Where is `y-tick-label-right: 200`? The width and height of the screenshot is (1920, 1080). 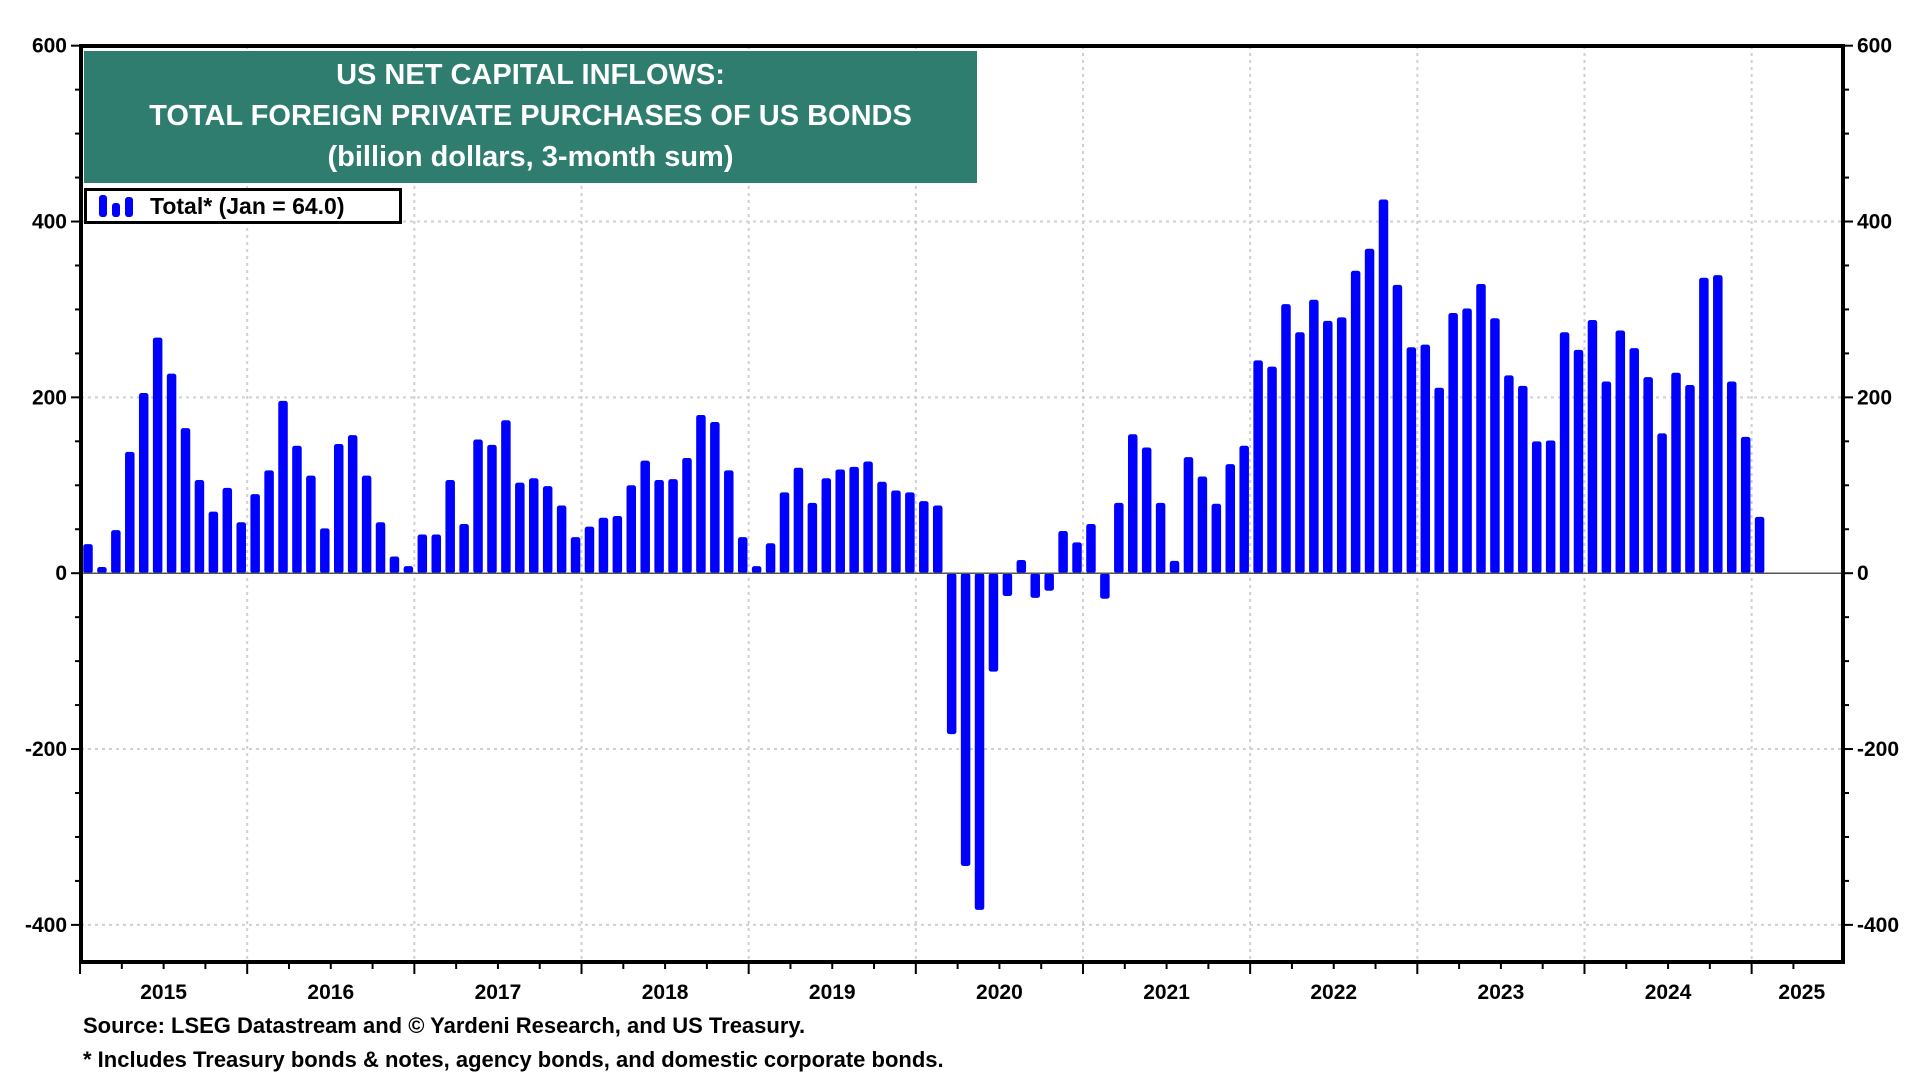
y-tick-label-right: 200 is located at coordinates (1874, 397).